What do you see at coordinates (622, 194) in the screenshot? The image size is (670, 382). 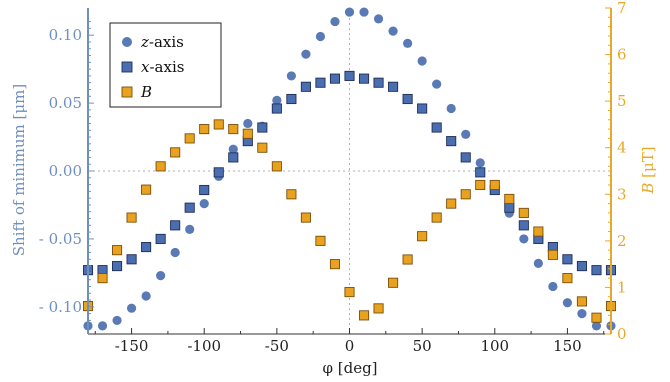 I see `right-y-tick-label: 3` at bounding box center [622, 194].